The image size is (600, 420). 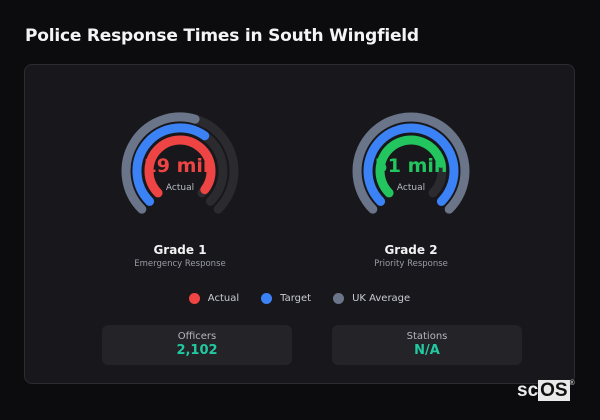 What do you see at coordinates (197, 350) in the screenshot?
I see `stat-value: 2,102` at bounding box center [197, 350].